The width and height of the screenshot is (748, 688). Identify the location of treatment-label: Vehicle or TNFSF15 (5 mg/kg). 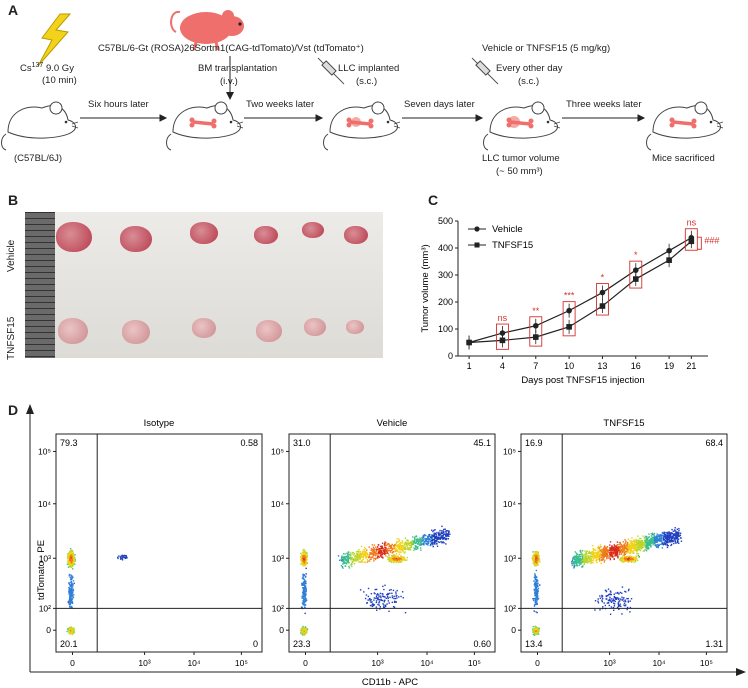
(546, 48).